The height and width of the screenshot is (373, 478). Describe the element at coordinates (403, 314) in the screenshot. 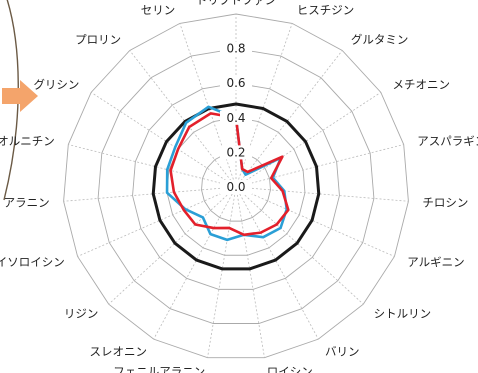

I see `category-label: シトルリン` at that location.